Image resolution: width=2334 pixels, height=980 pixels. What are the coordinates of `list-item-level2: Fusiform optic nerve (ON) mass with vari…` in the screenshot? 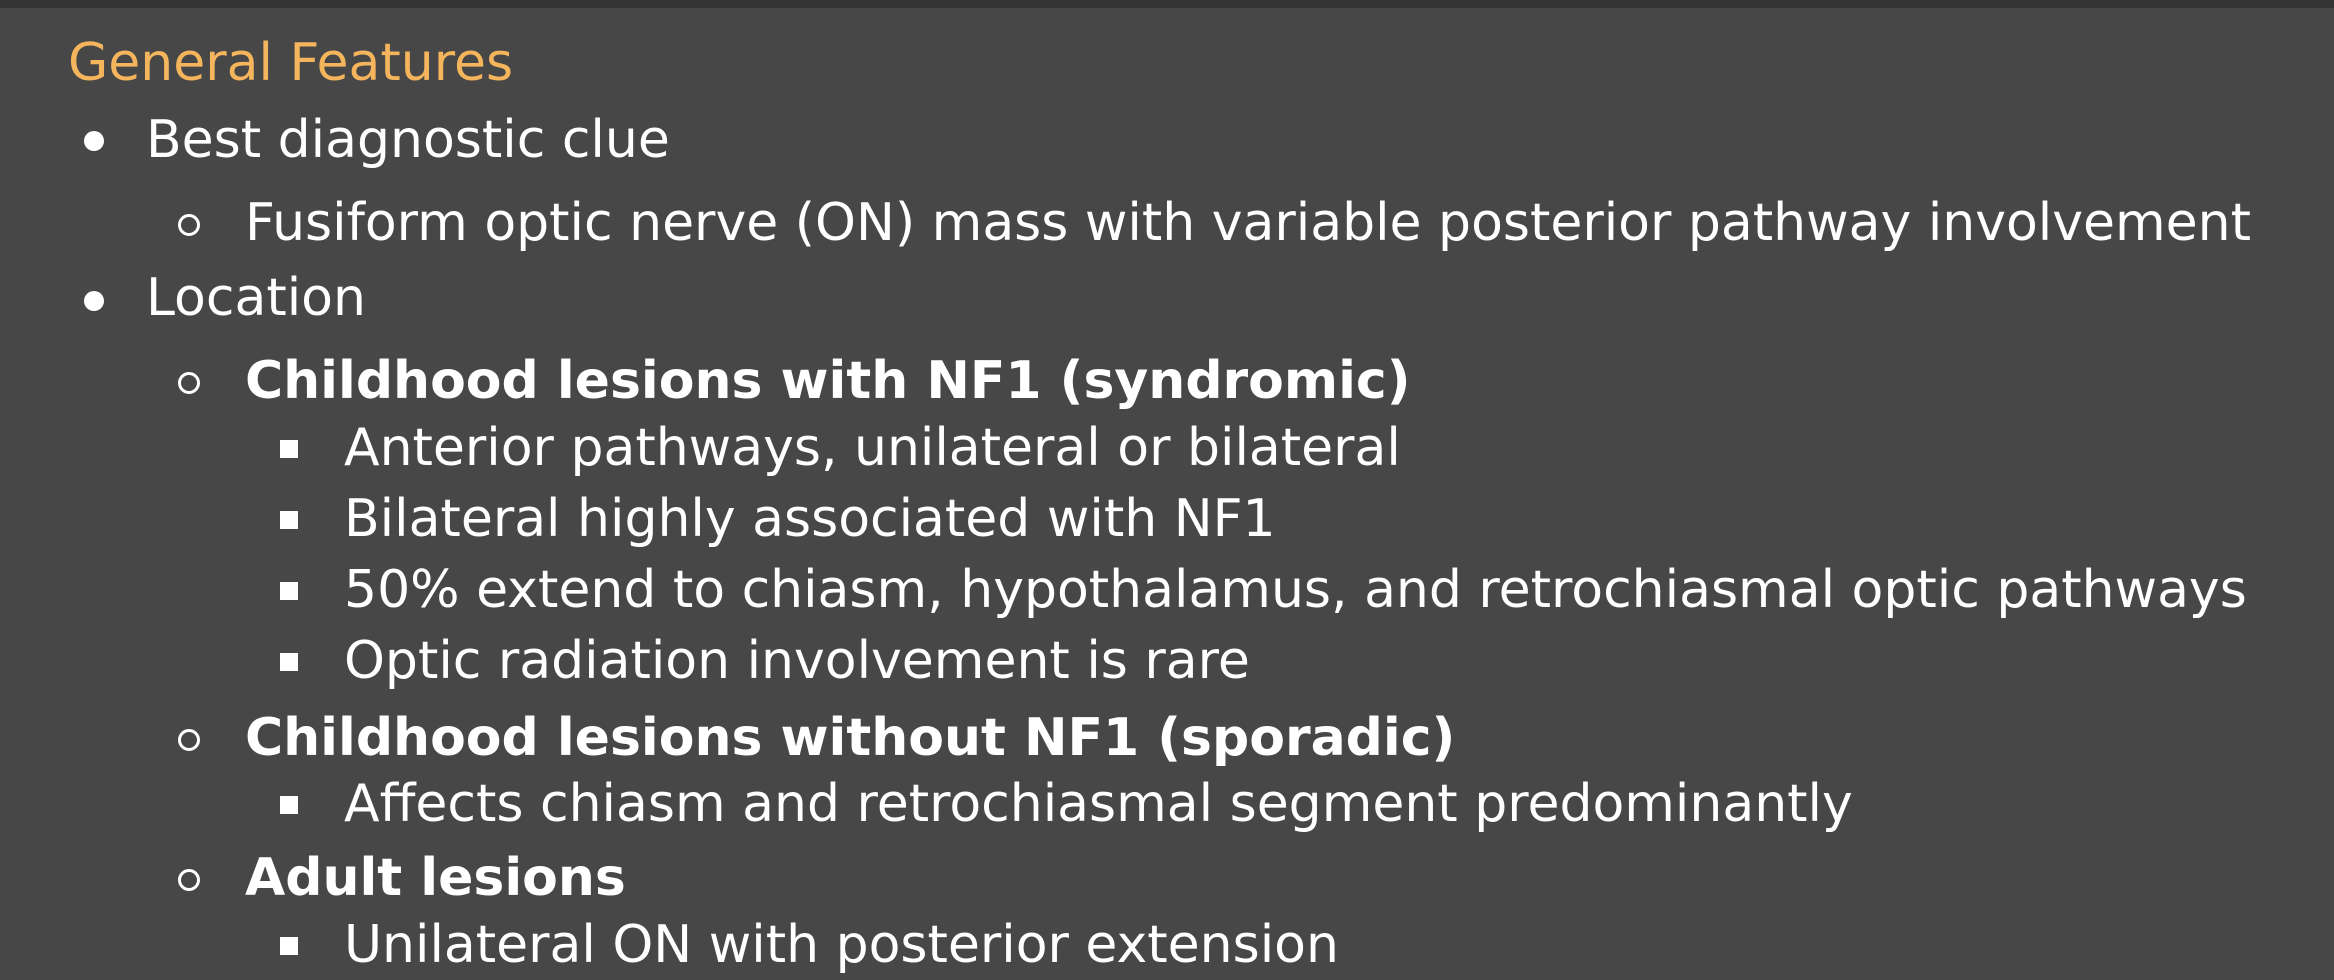 It's located at (1248, 223).